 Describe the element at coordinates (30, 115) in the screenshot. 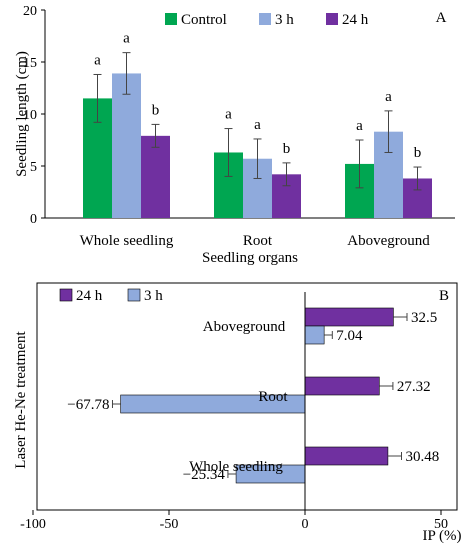

I see `panel-a-y-tick-label: 10` at that location.